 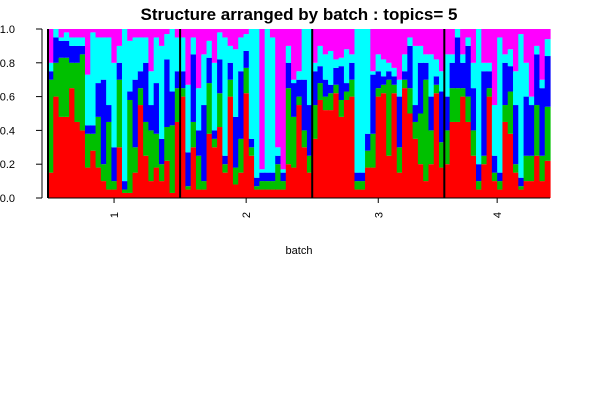 What do you see at coordinates (7, 64) in the screenshot?
I see `y-tick-label-4: 0.8` at bounding box center [7, 64].